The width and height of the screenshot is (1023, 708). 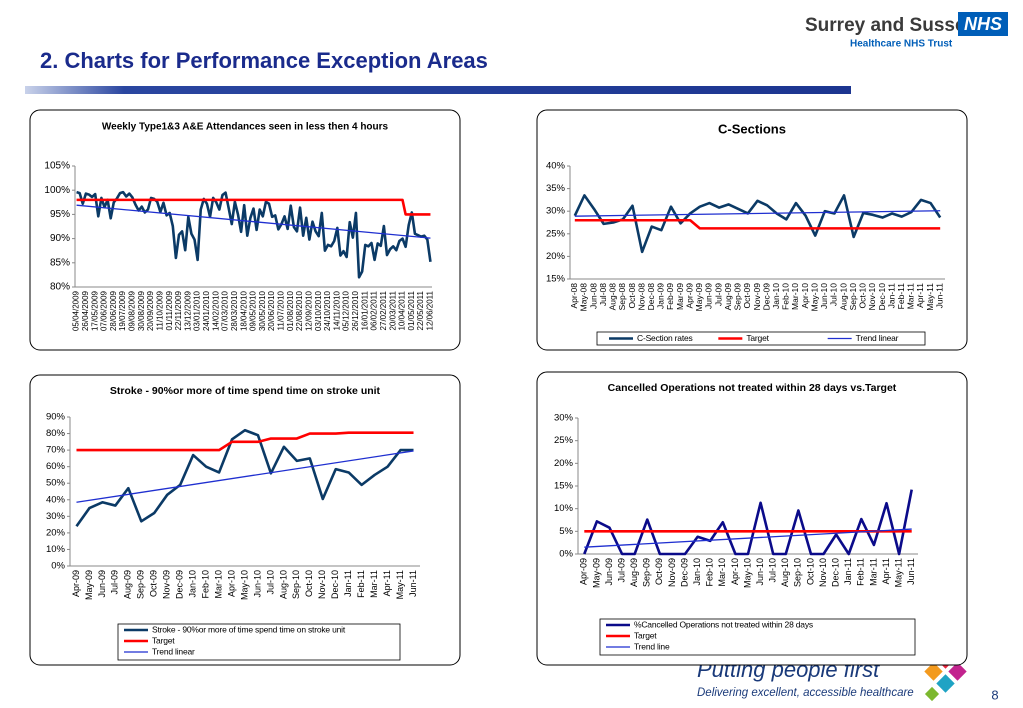 I want to click on y-tick-label: 0%, so click(x=566, y=554).